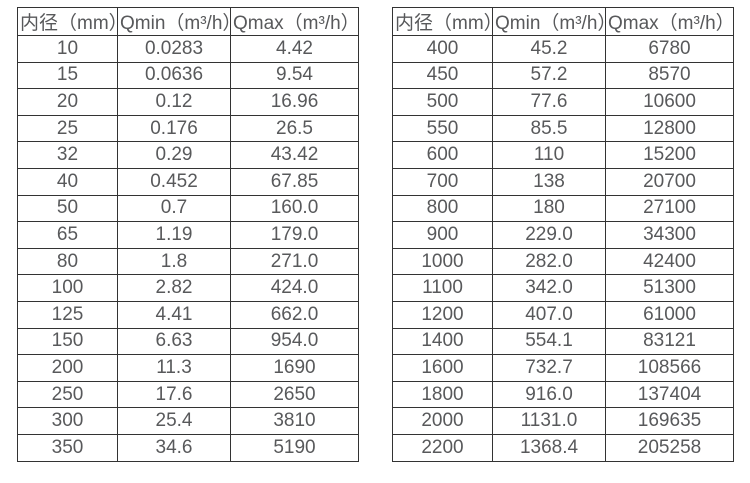 The image size is (750, 483). What do you see at coordinates (442, 181) in the screenshot?
I see `table-cell: 700` at bounding box center [442, 181].